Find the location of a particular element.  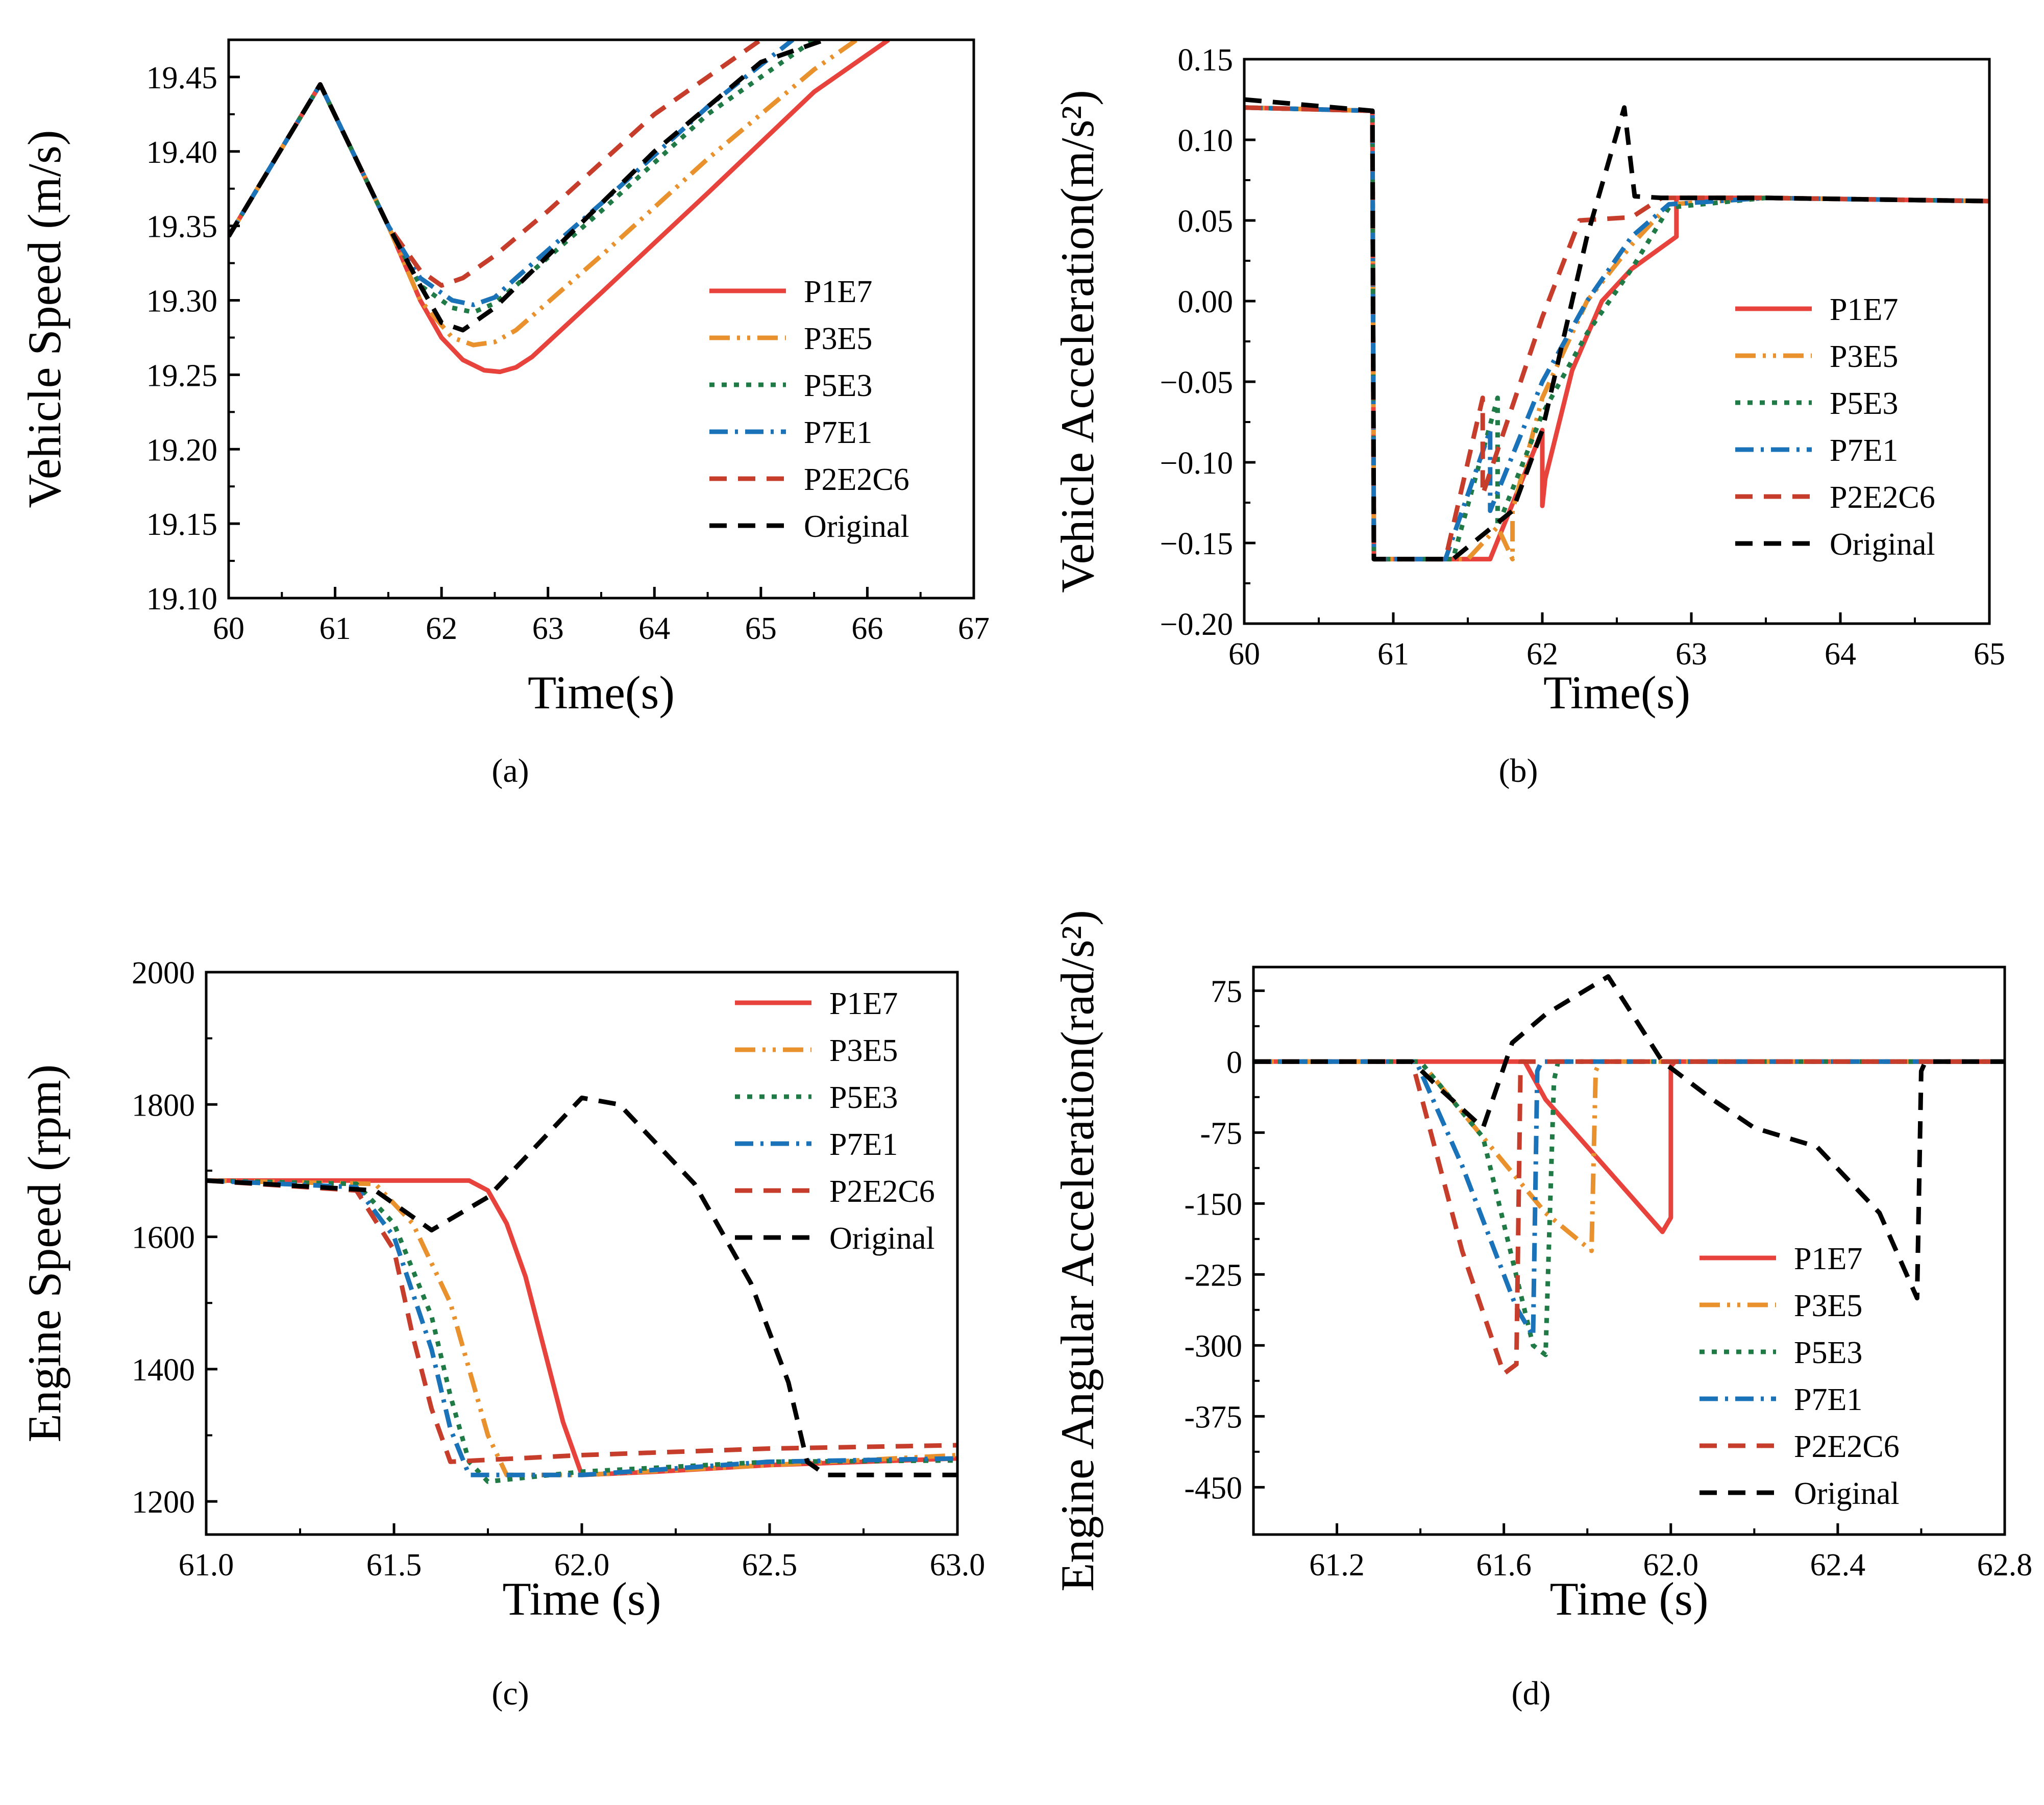

x-tick-label: 60 is located at coordinates (228, 628).